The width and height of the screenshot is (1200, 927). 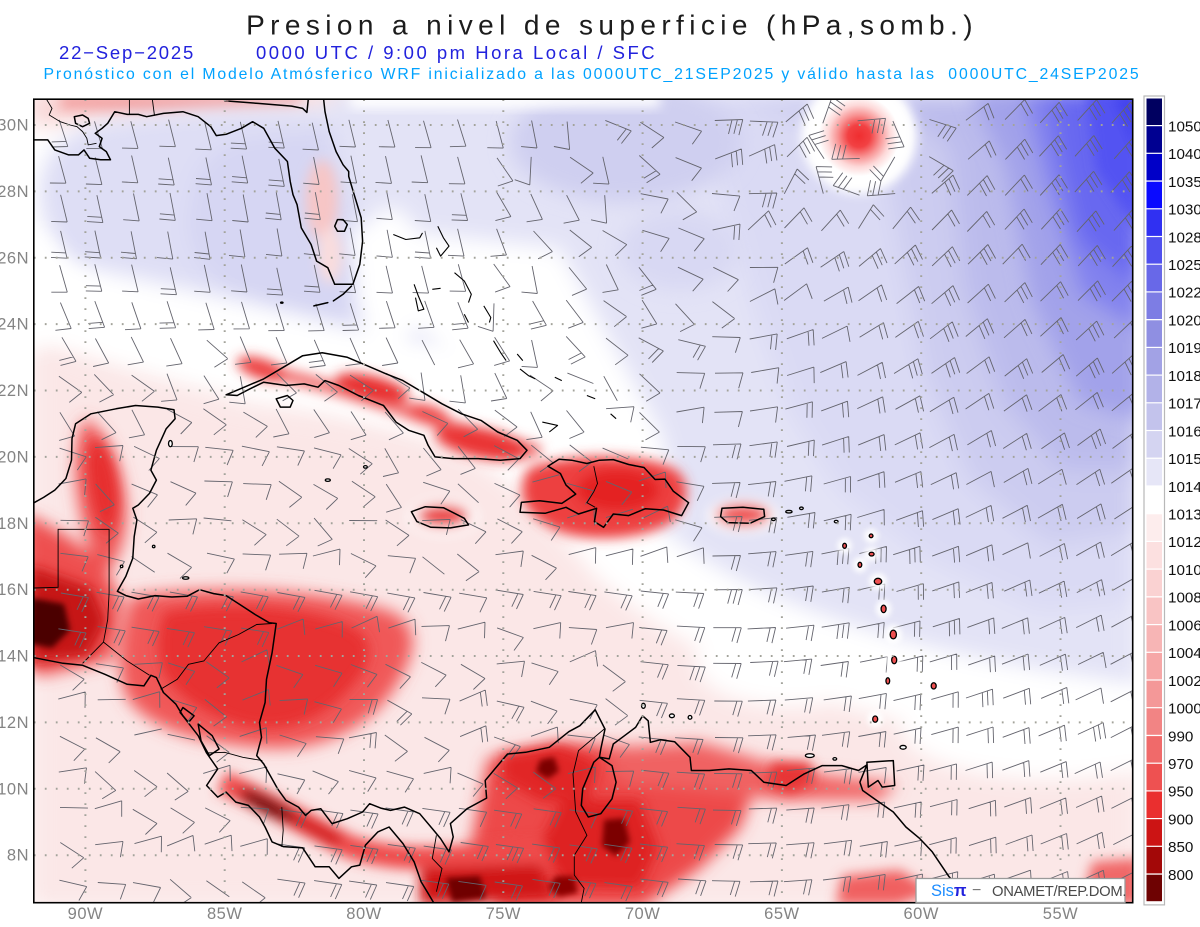 I want to click on svg-text: 75W, so click(x=503, y=914).